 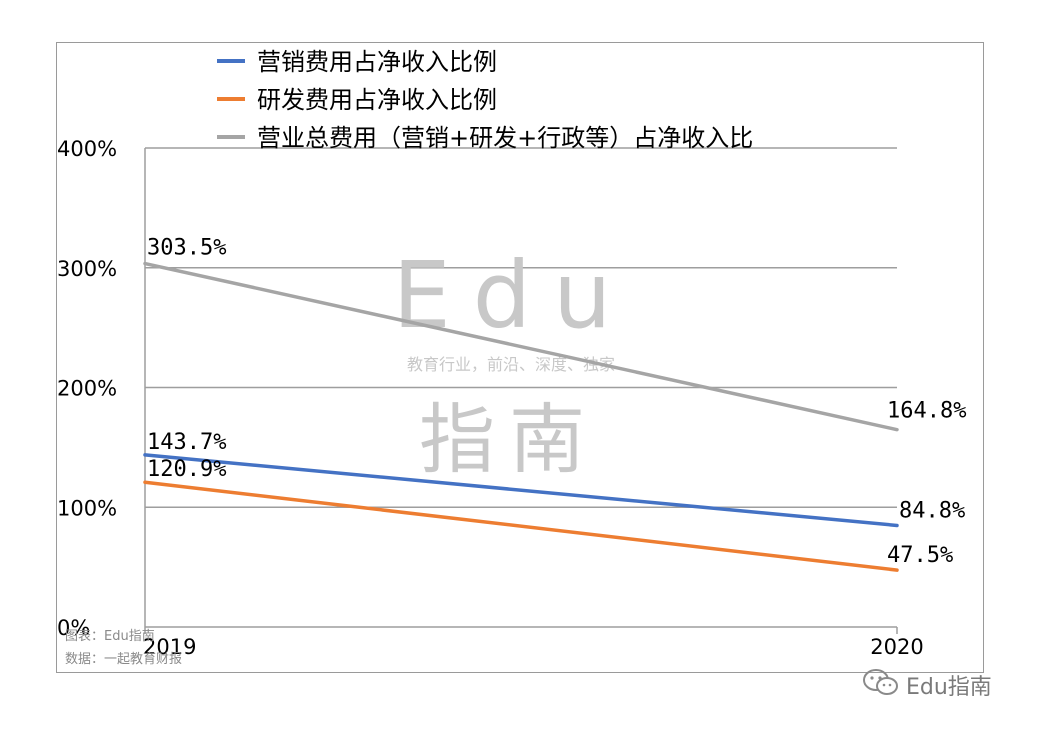 I want to click on y-tick-label: 200%, so click(x=87, y=389).